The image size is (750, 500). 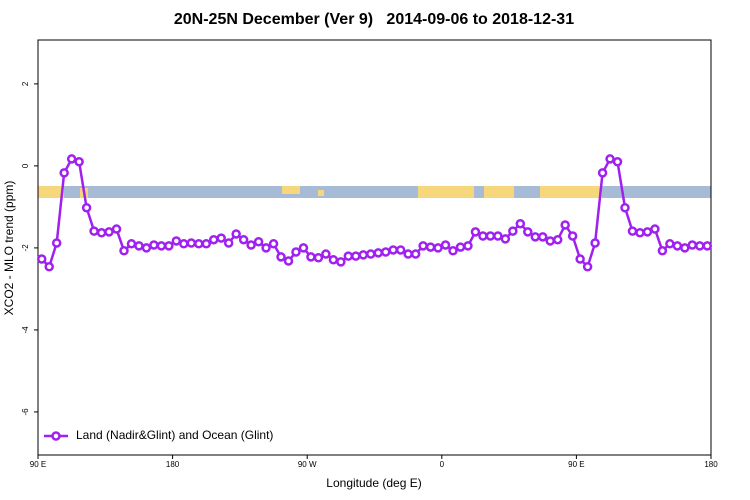 What do you see at coordinates (174, 435) in the screenshot?
I see `legend-label: Land (Nadir&Glint) and Ocean (Glint)` at bounding box center [174, 435].